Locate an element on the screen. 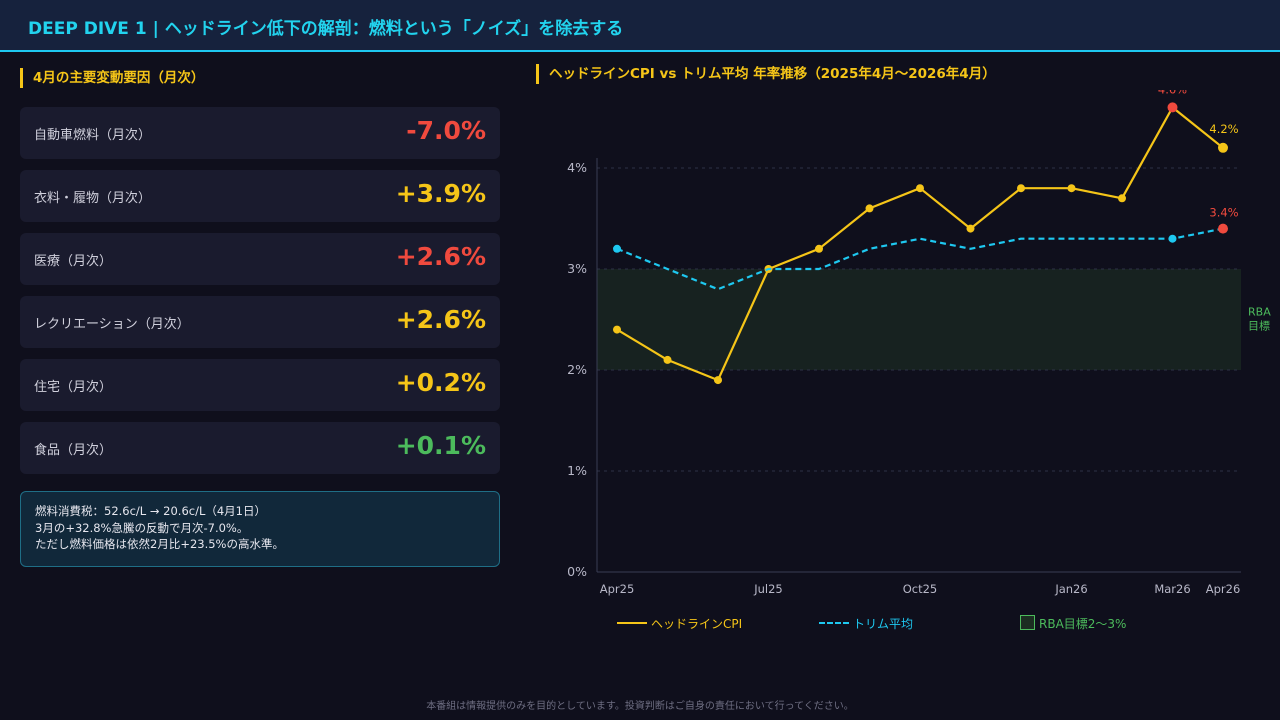  x-tick-label: Oct25 is located at coordinates (920, 589).